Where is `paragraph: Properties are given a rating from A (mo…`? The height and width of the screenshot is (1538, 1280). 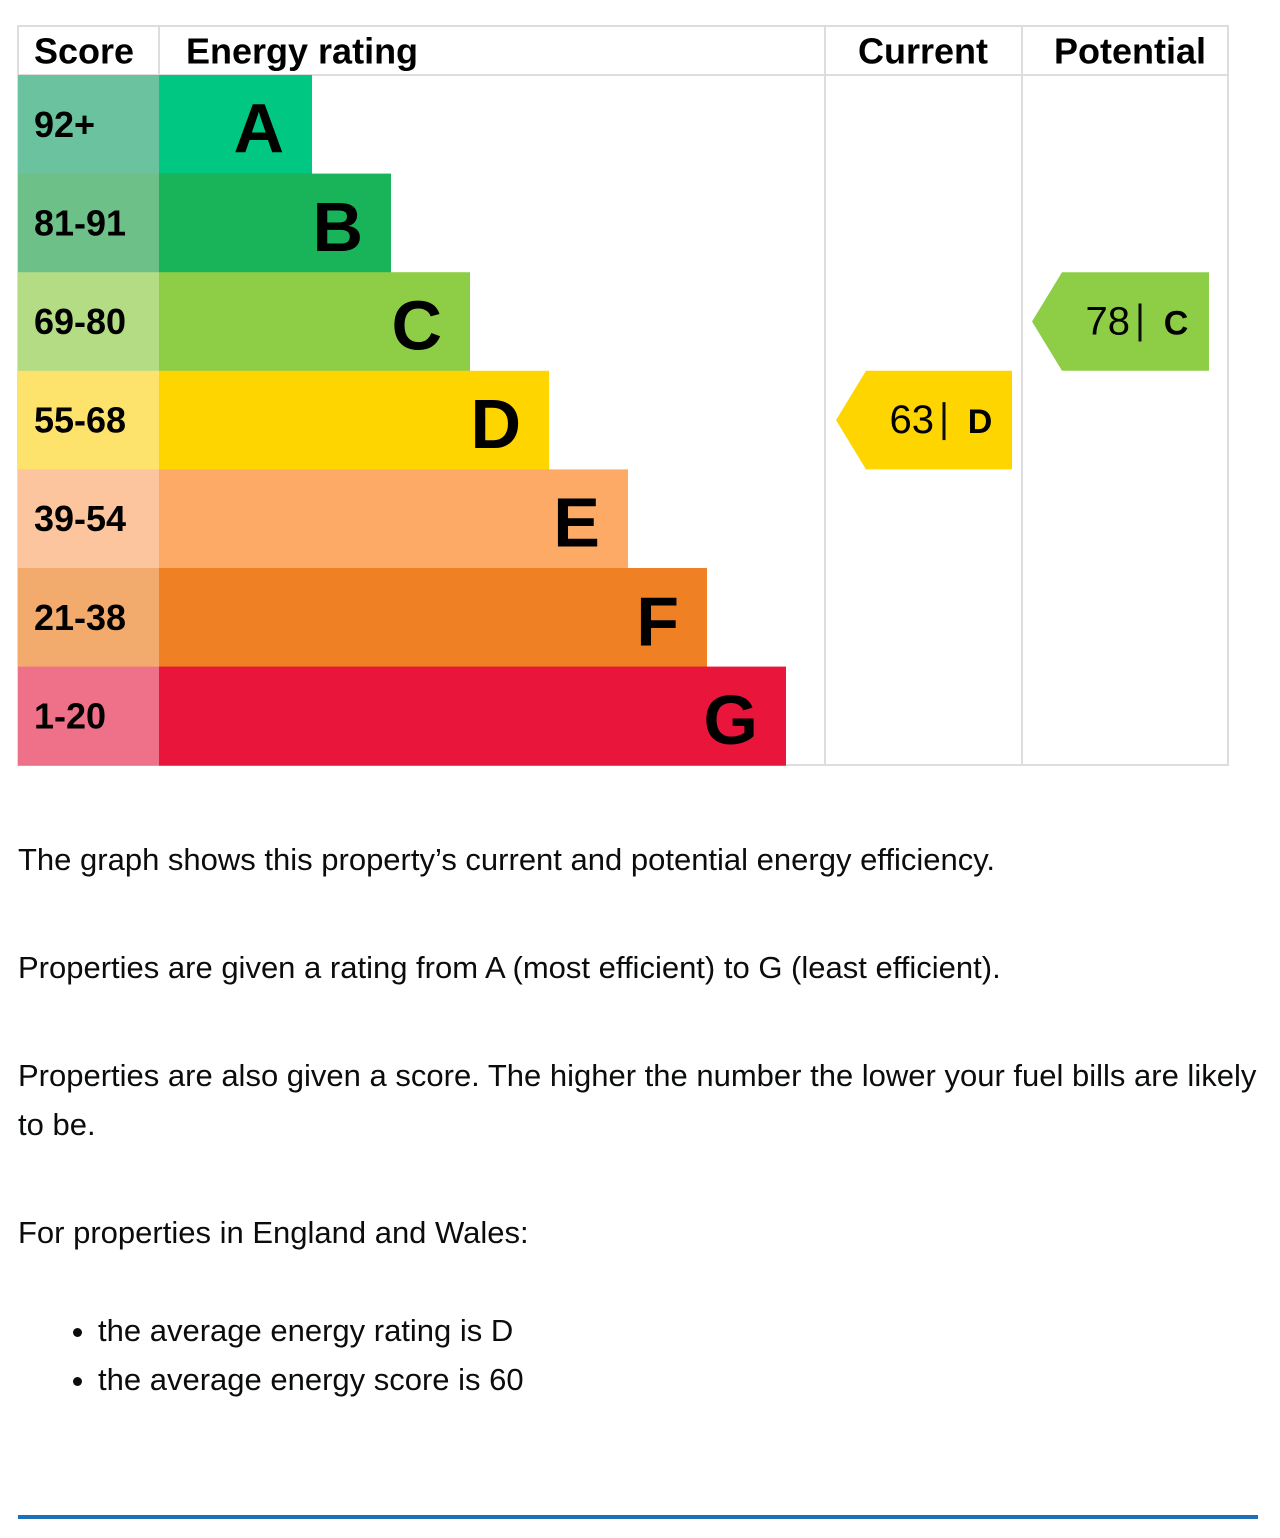
paragraph: Properties are given a rating from A (mo… is located at coordinates (509, 967).